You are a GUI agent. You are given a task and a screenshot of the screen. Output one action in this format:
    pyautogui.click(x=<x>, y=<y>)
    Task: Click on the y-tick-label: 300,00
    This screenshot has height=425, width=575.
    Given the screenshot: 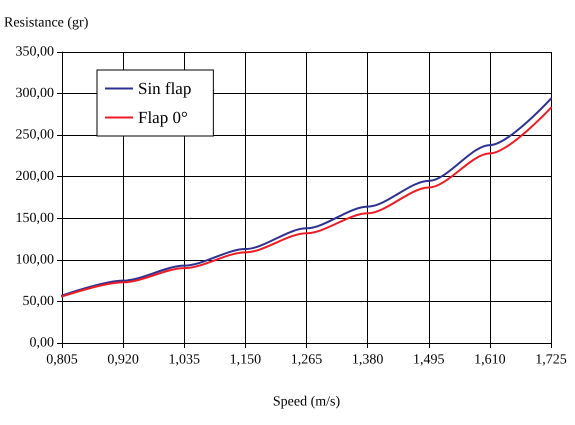 What is the action you would take?
    pyautogui.click(x=35, y=94)
    